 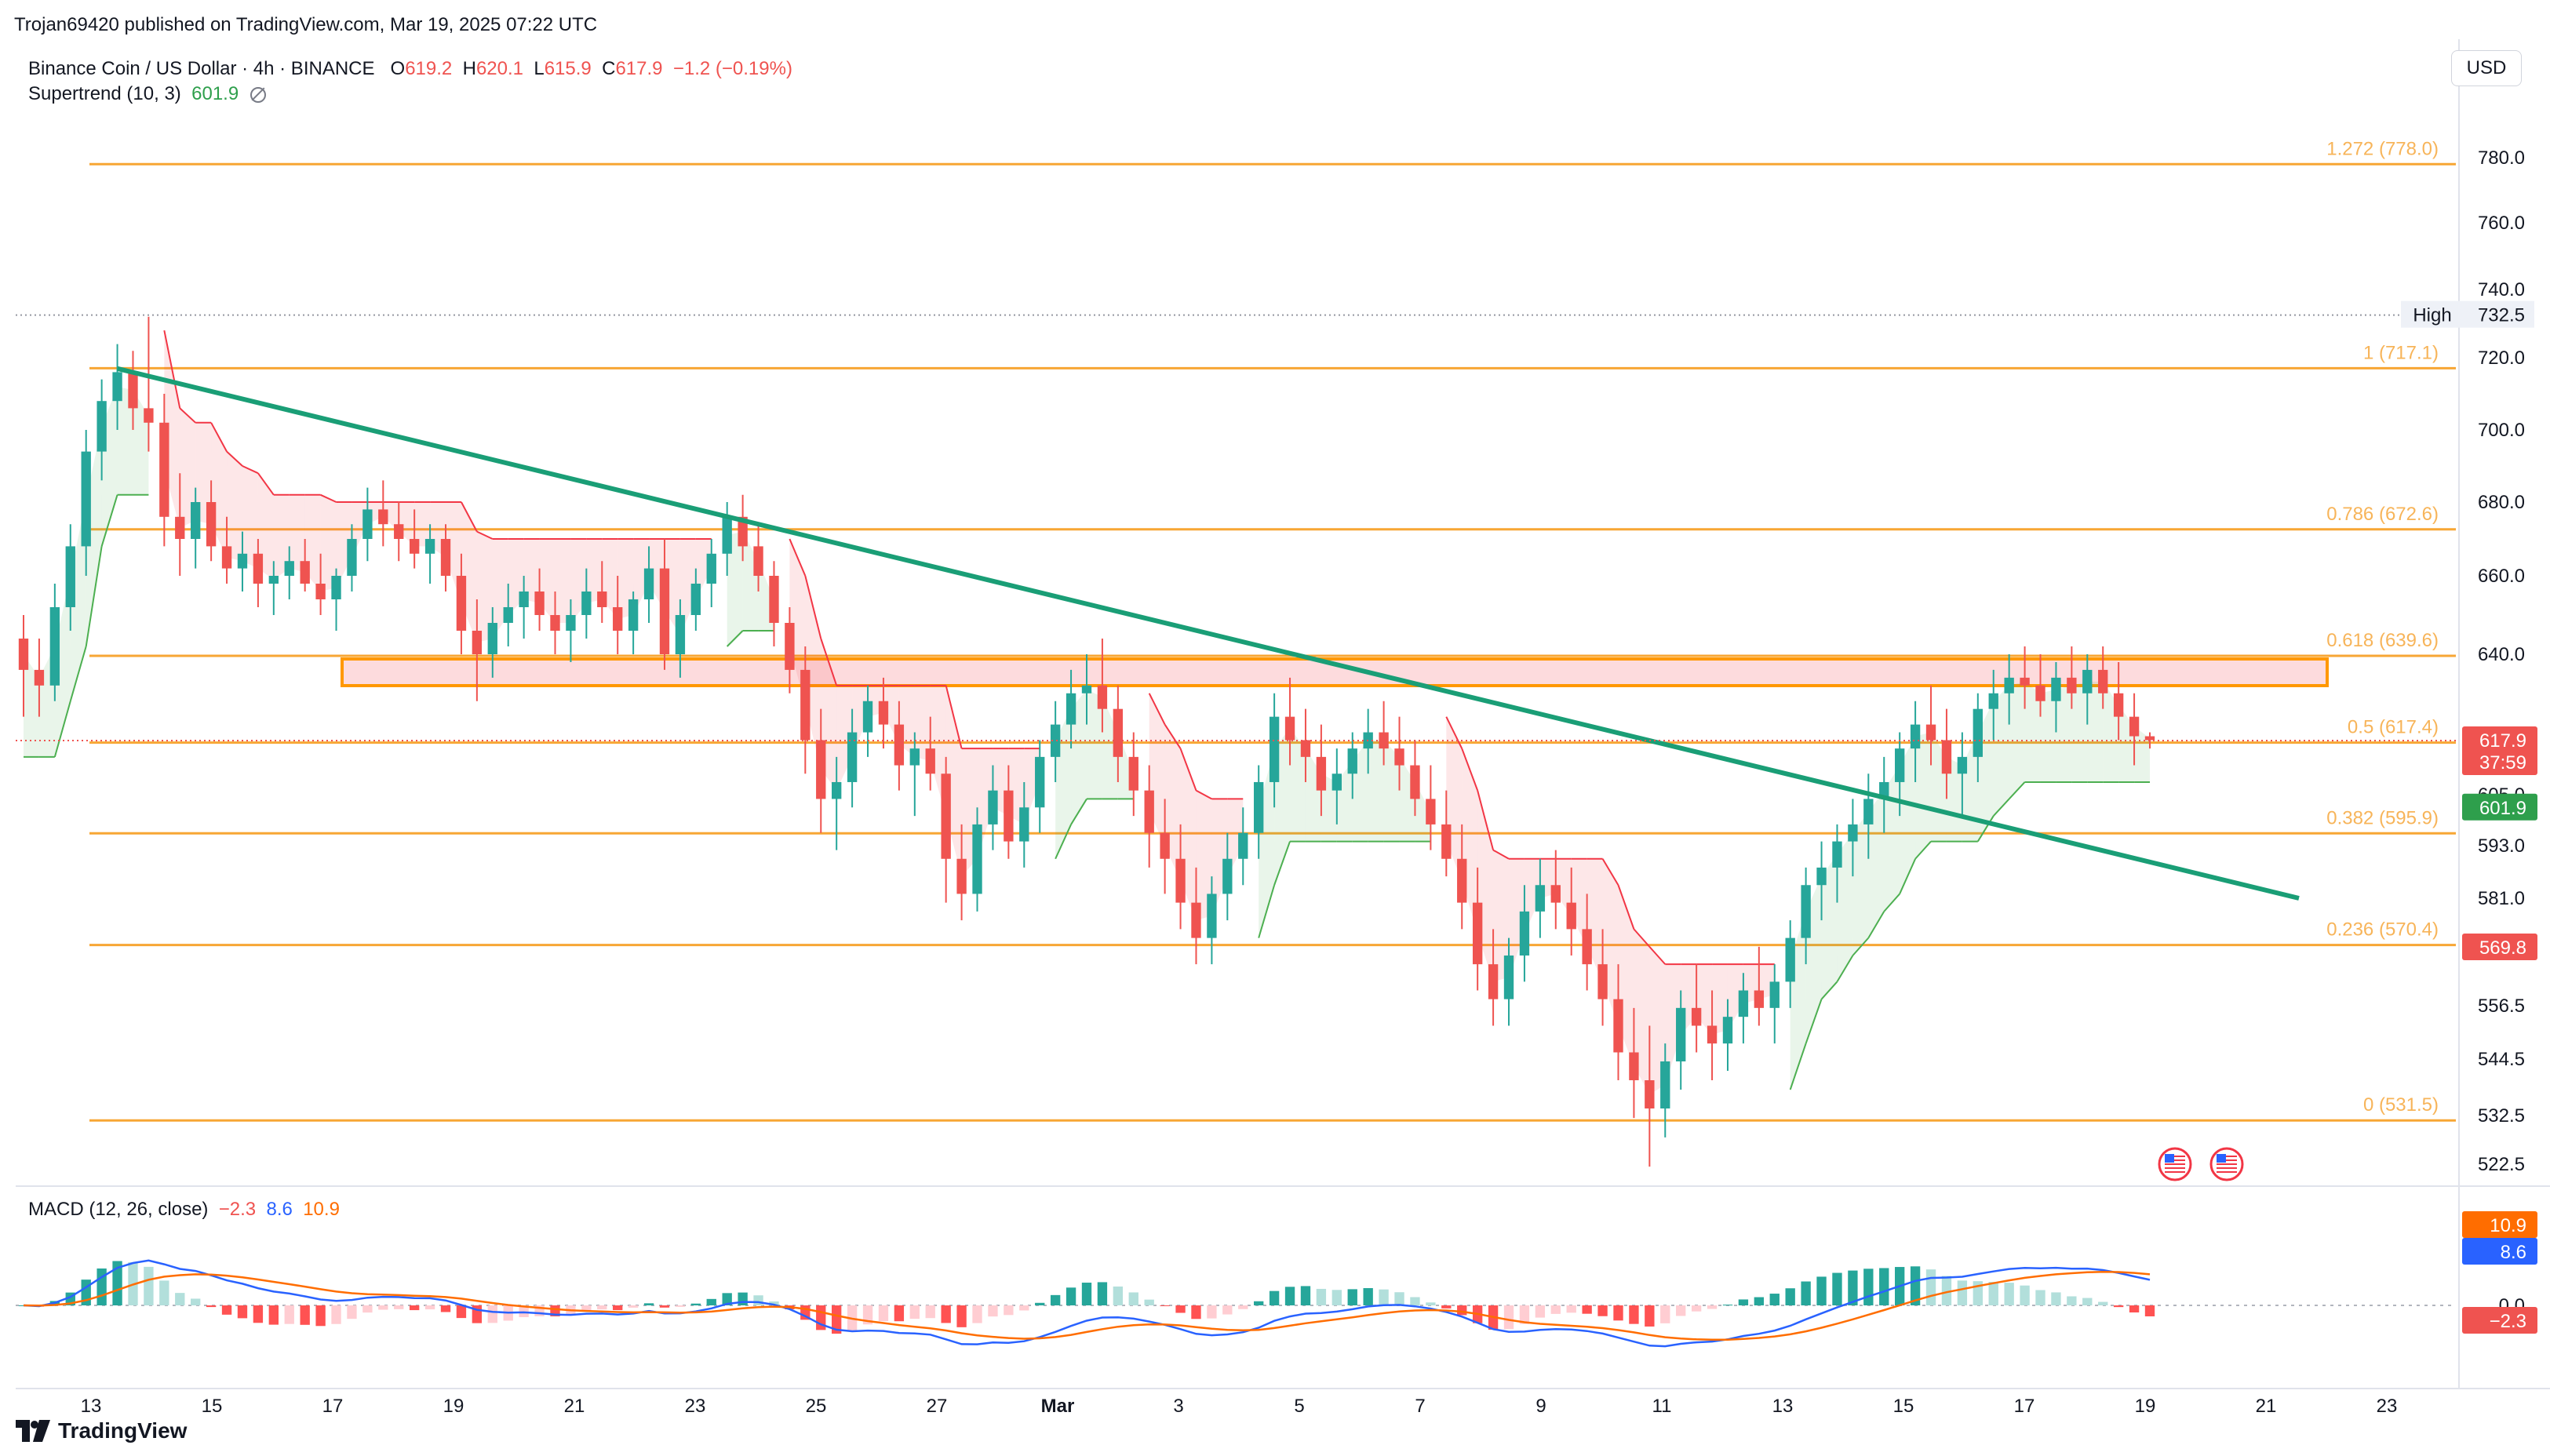 I want to click on price-badge-value: 617.9, so click(x=2502, y=741).